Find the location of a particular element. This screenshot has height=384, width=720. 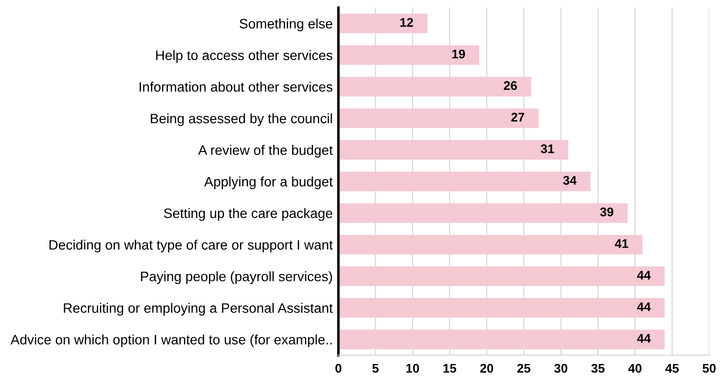

y-tick-label: Help to access other services is located at coordinates (244, 56).